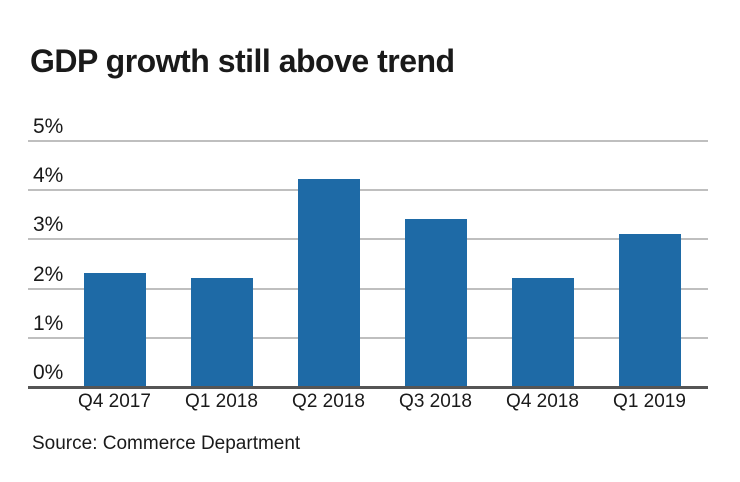 The width and height of the screenshot is (740, 482). I want to click on x-axis-tick-label: Q1 2018, so click(221, 401).